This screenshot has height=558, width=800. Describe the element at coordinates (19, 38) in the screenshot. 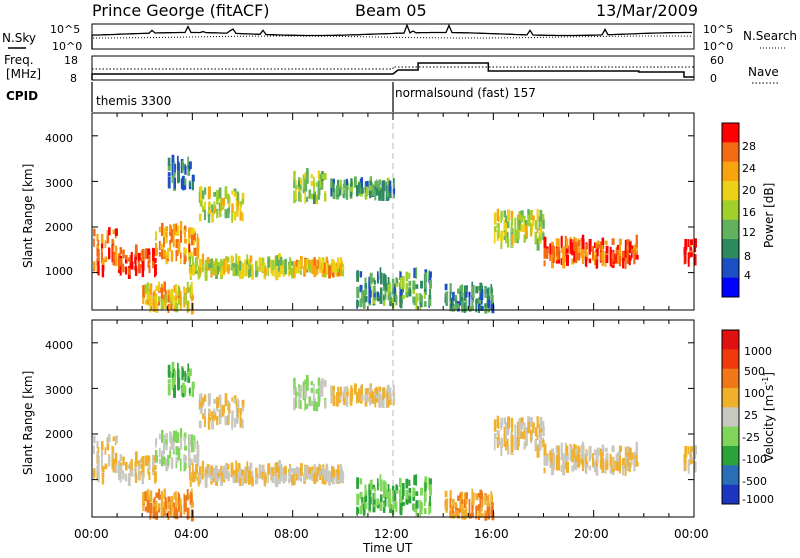

I see `sky-noise-label: N.Sky` at that location.